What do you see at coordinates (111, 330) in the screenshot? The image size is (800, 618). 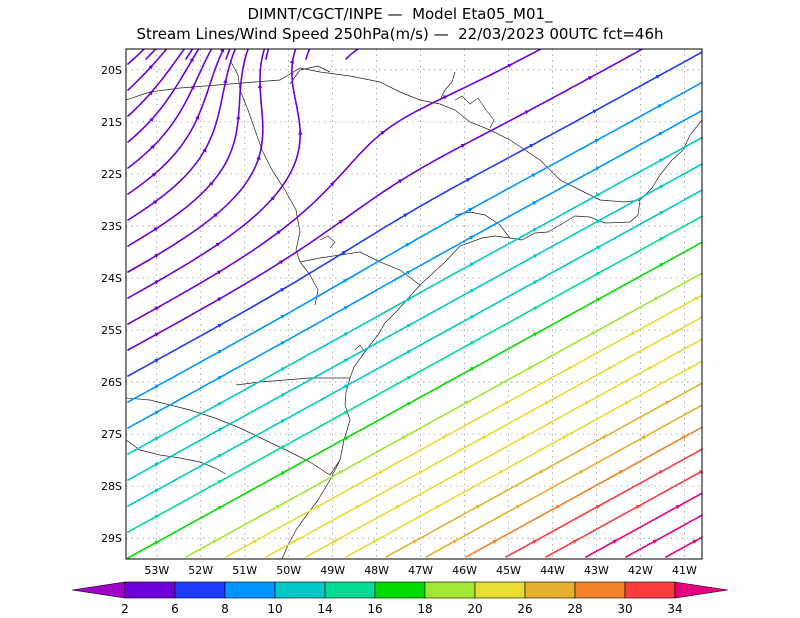 I see `lat-label: 25S` at bounding box center [111, 330].